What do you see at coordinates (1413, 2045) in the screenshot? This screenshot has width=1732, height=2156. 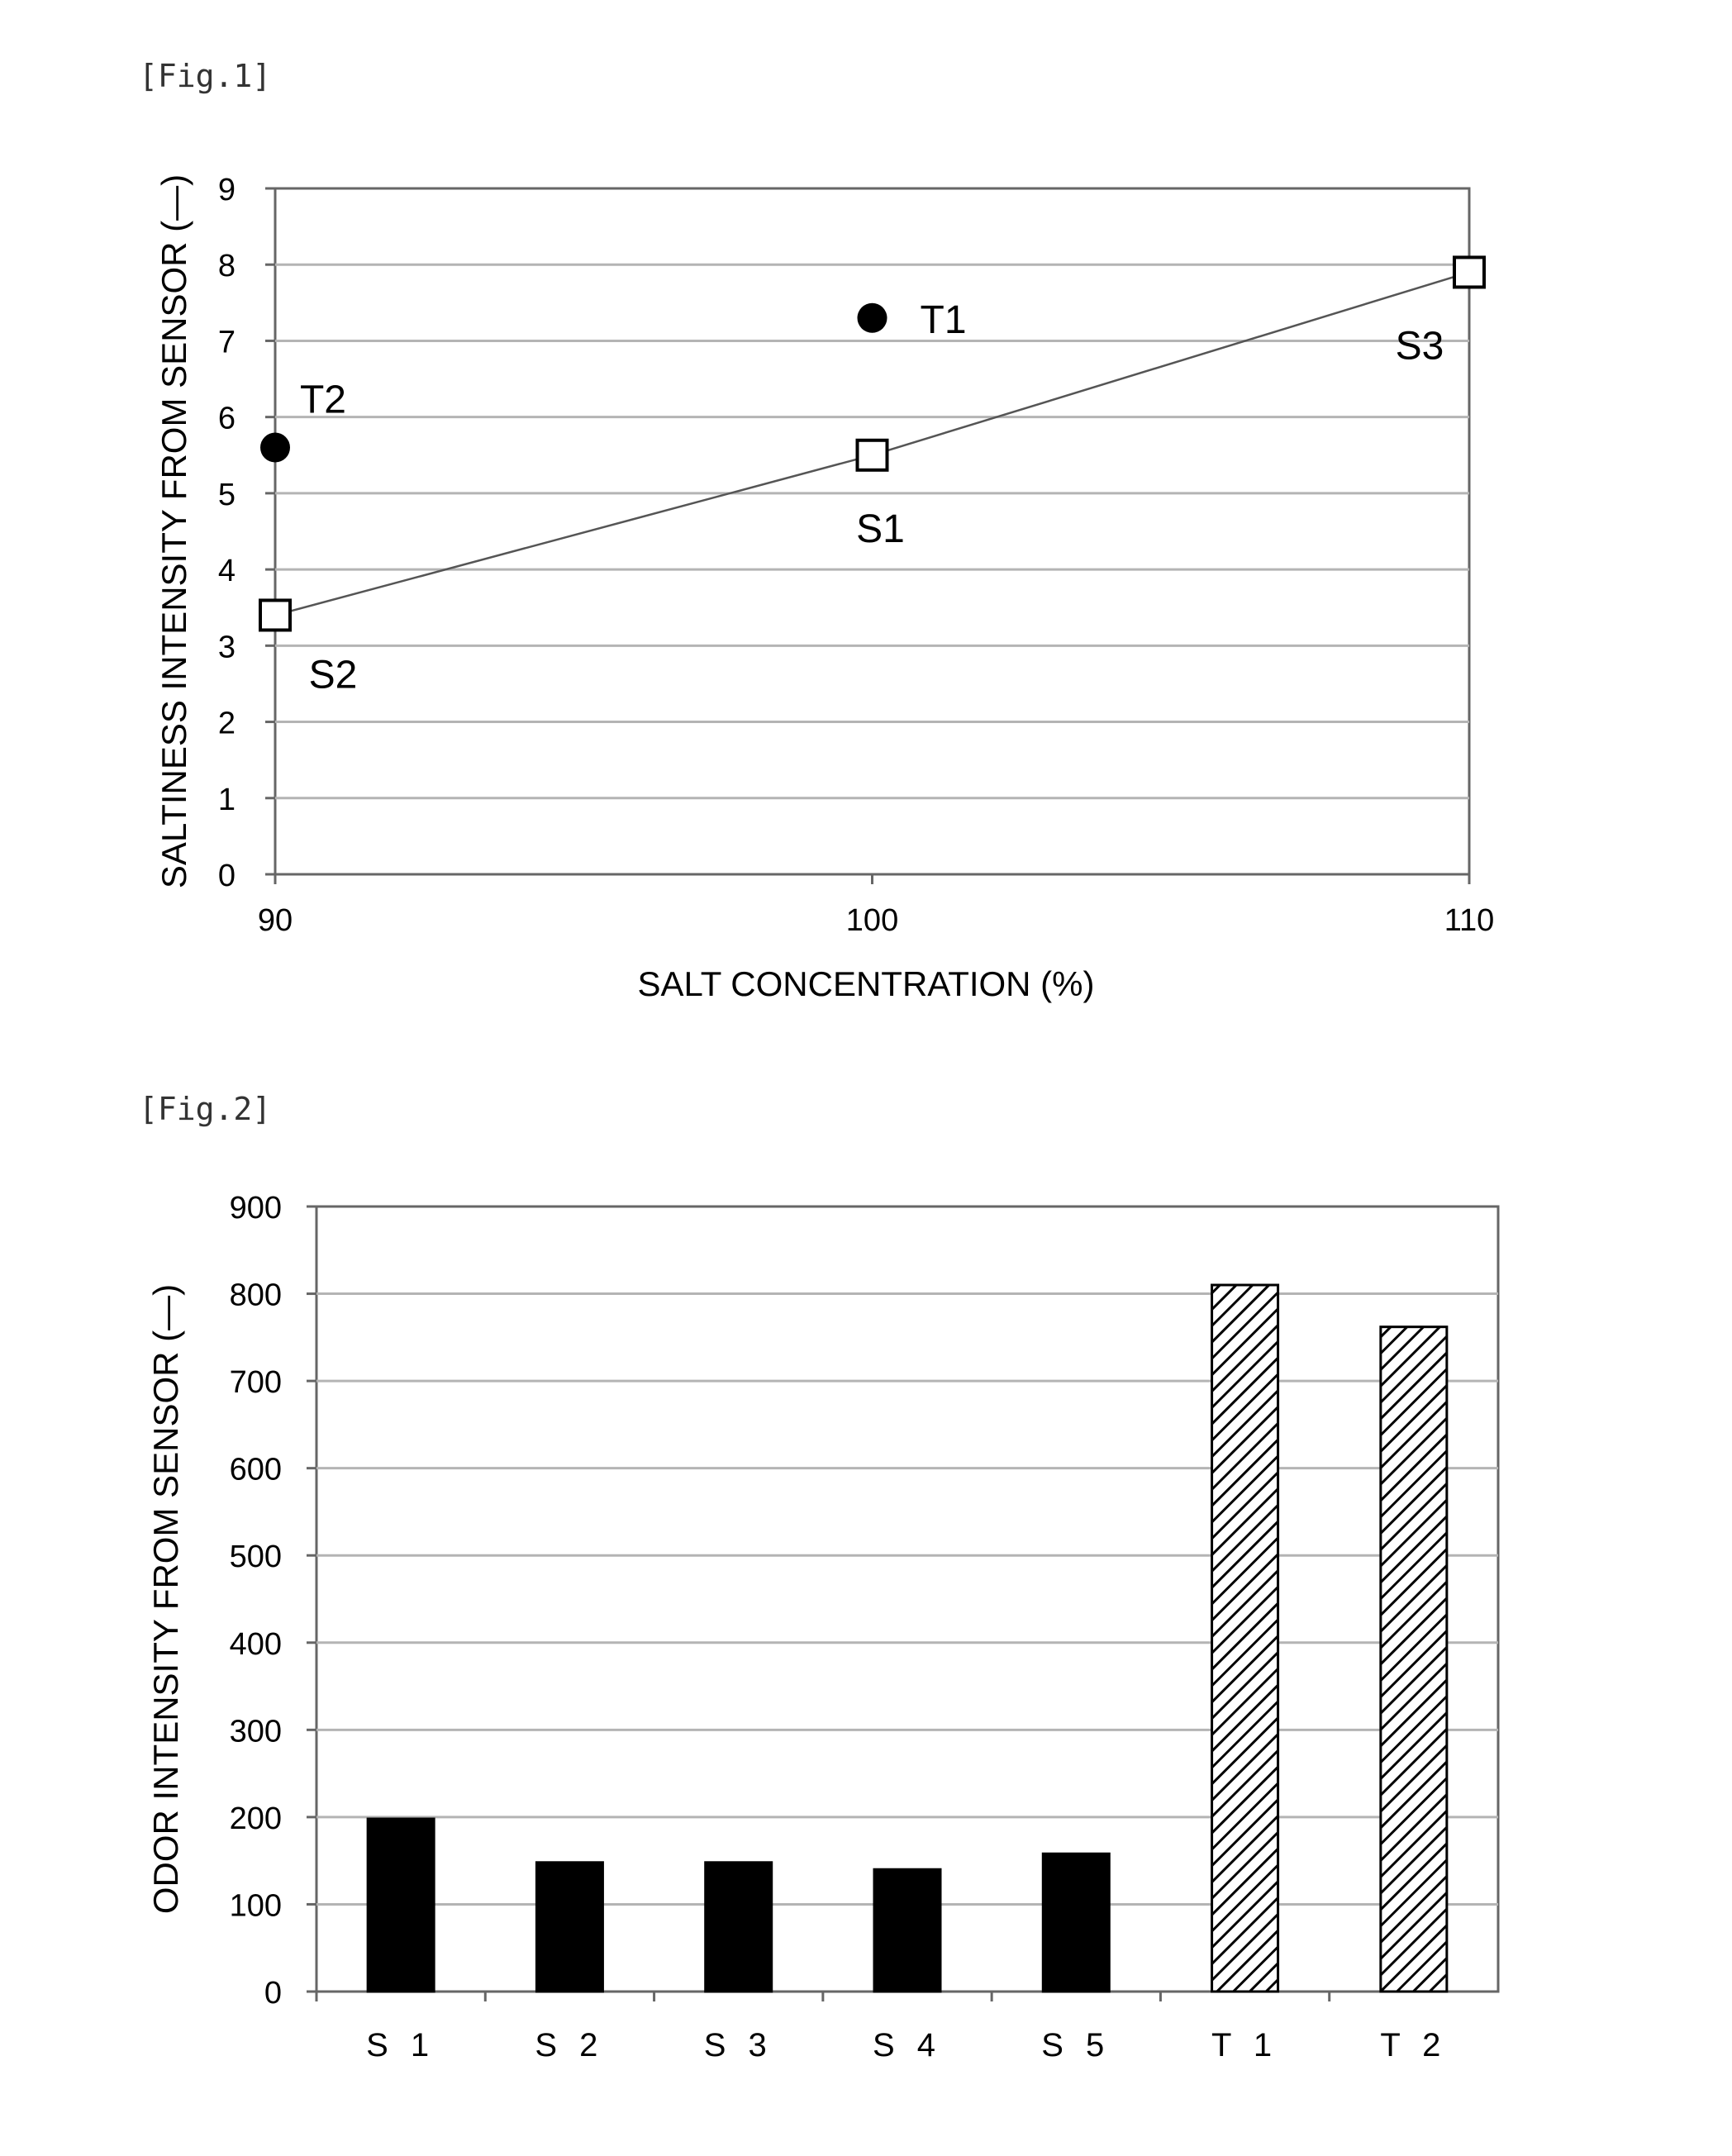 I see `chart2-x-tick-label: T 2` at bounding box center [1413, 2045].